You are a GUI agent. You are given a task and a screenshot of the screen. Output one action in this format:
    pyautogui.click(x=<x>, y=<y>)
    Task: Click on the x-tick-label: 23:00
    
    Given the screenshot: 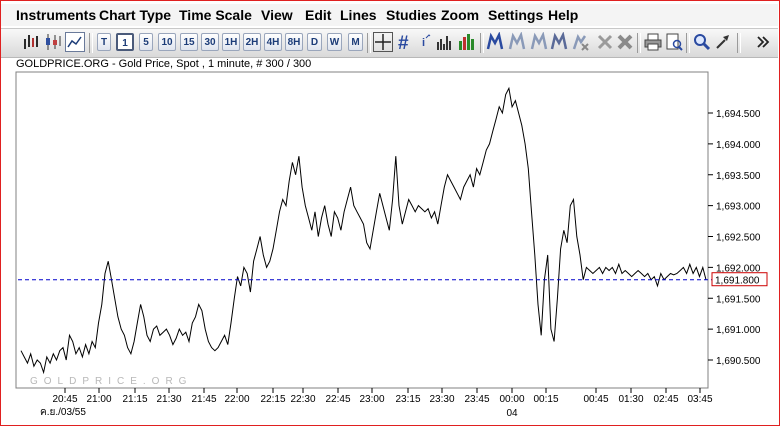 What is the action you would take?
    pyautogui.click(x=371, y=399)
    